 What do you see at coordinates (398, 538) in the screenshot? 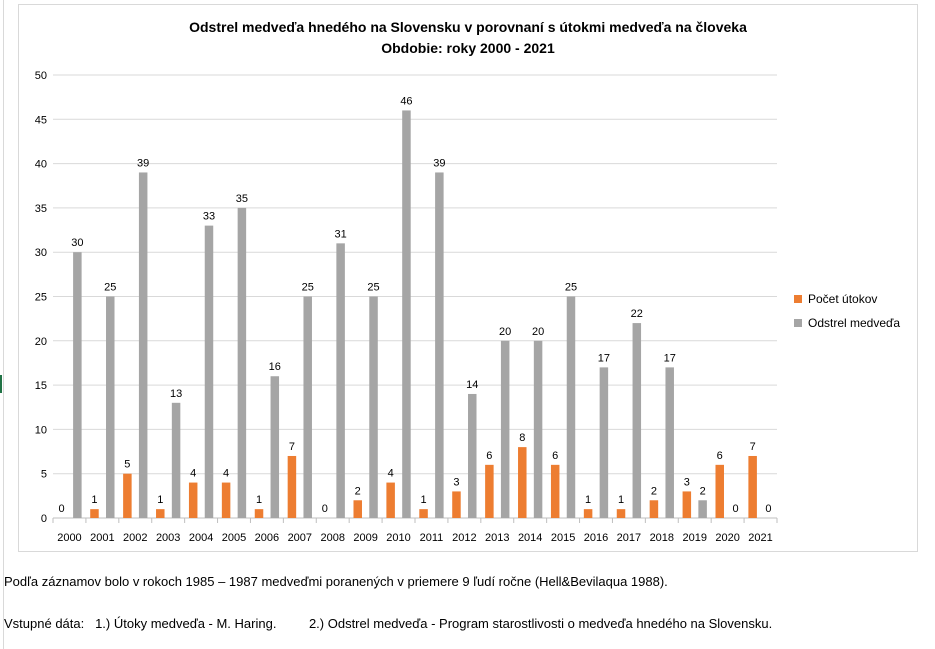
I see `x-tick-label: 2010` at bounding box center [398, 538].